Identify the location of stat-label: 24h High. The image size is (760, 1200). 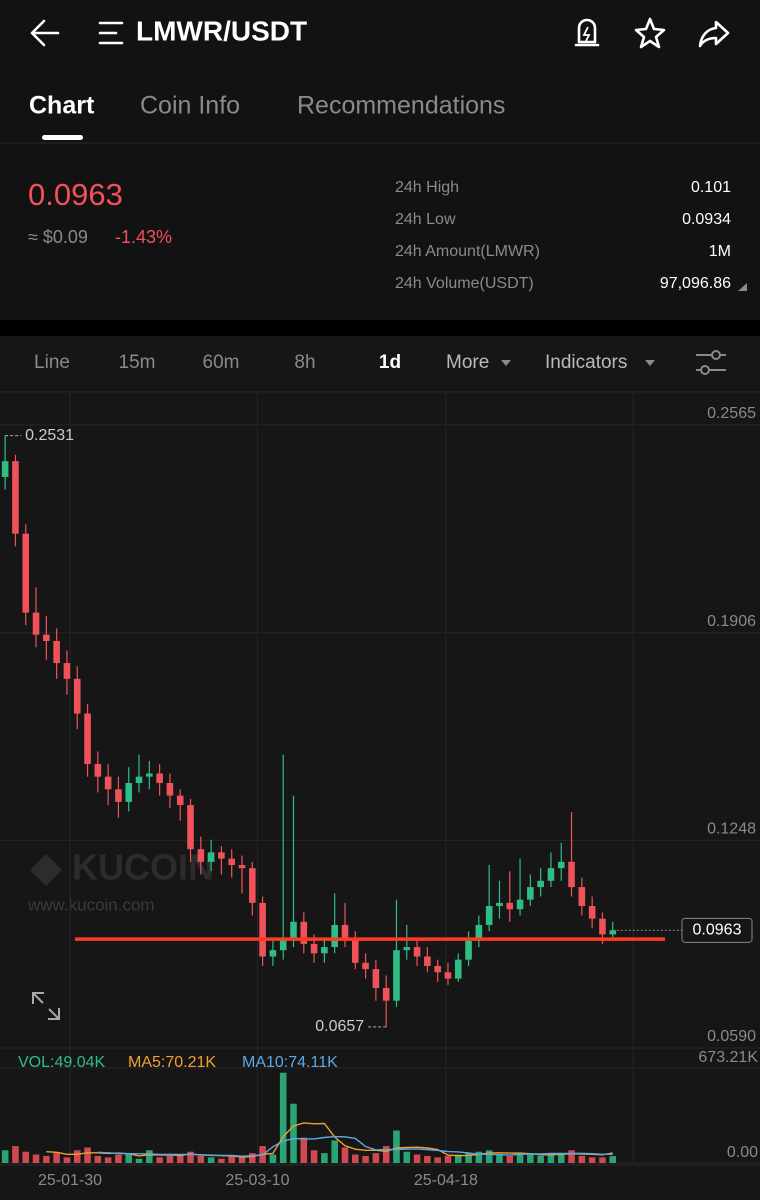
(427, 187).